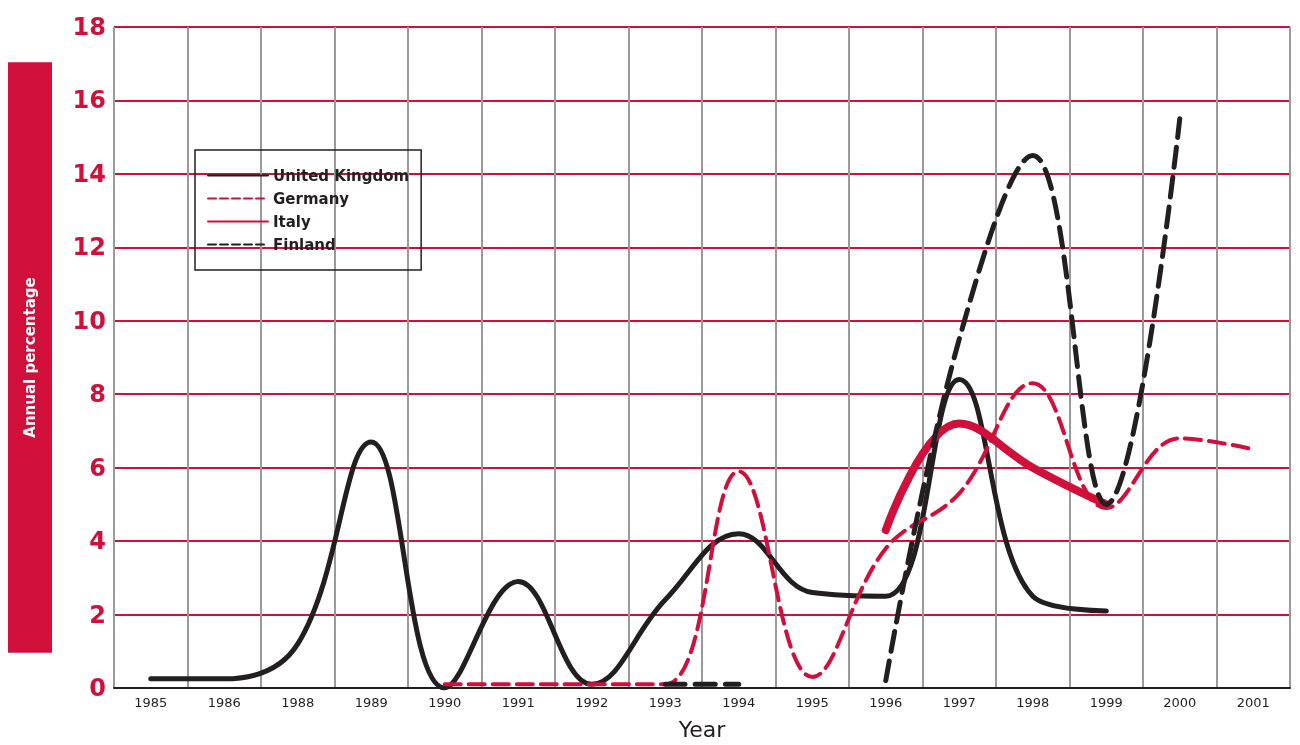 The width and height of the screenshot is (1300, 745). Describe the element at coordinates (1033, 702) in the screenshot. I see `x-tick-label: 1998` at that location.